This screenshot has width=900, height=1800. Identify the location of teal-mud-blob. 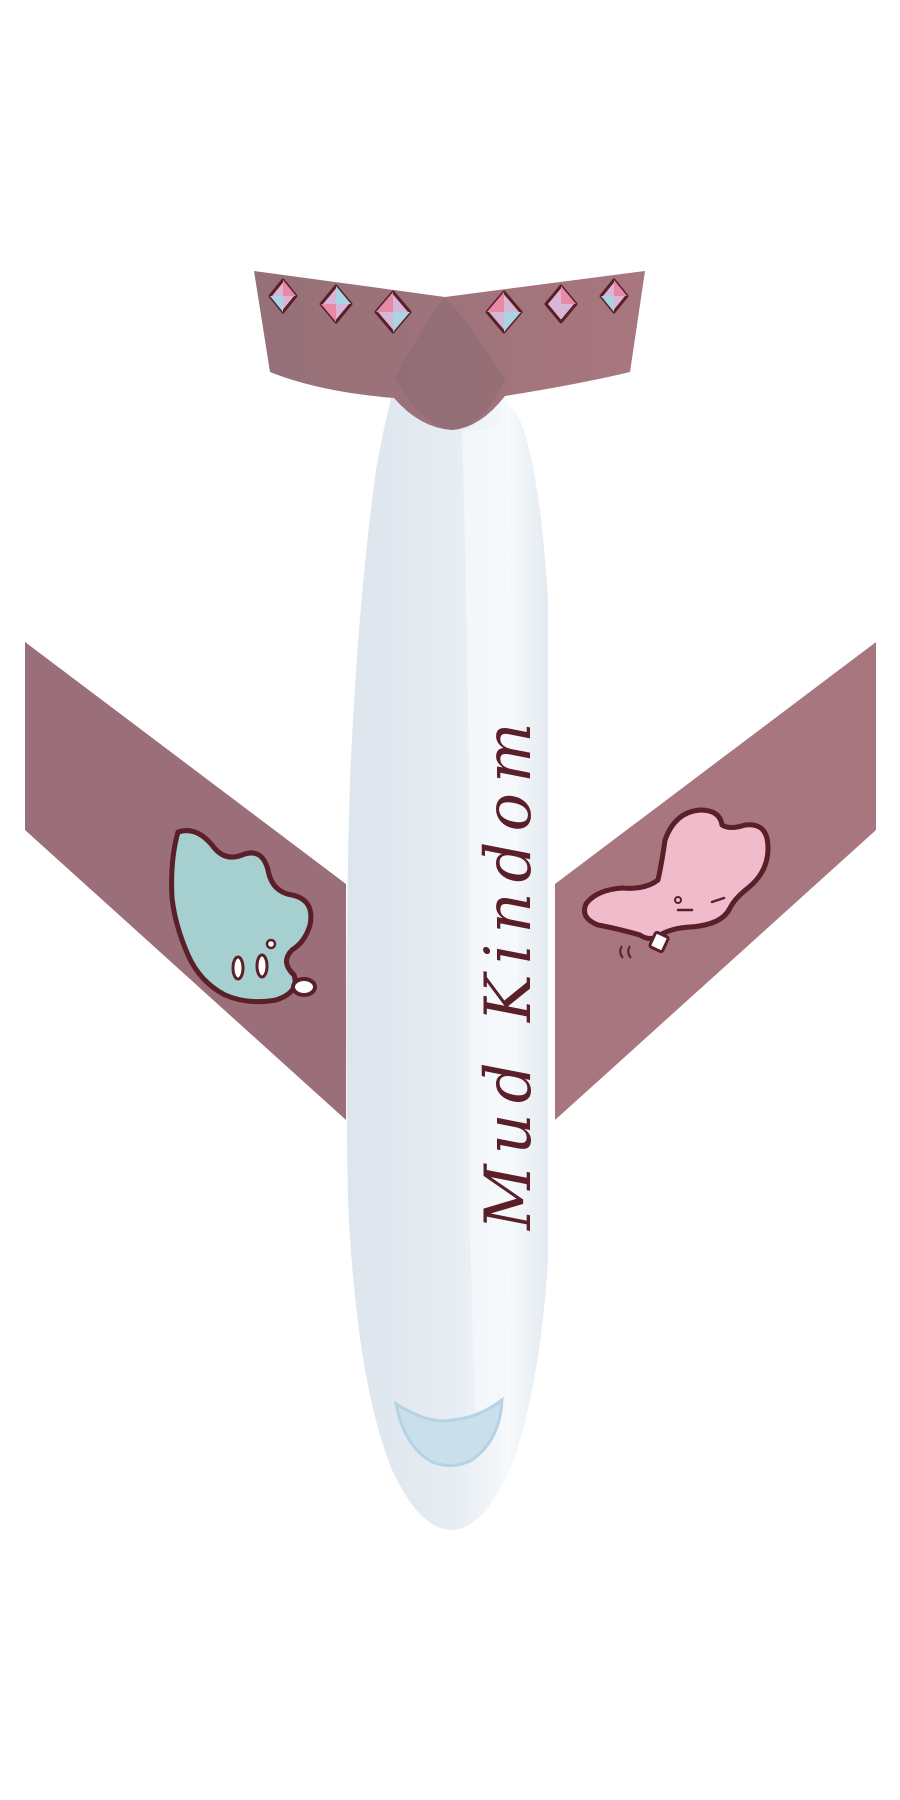
(243, 916).